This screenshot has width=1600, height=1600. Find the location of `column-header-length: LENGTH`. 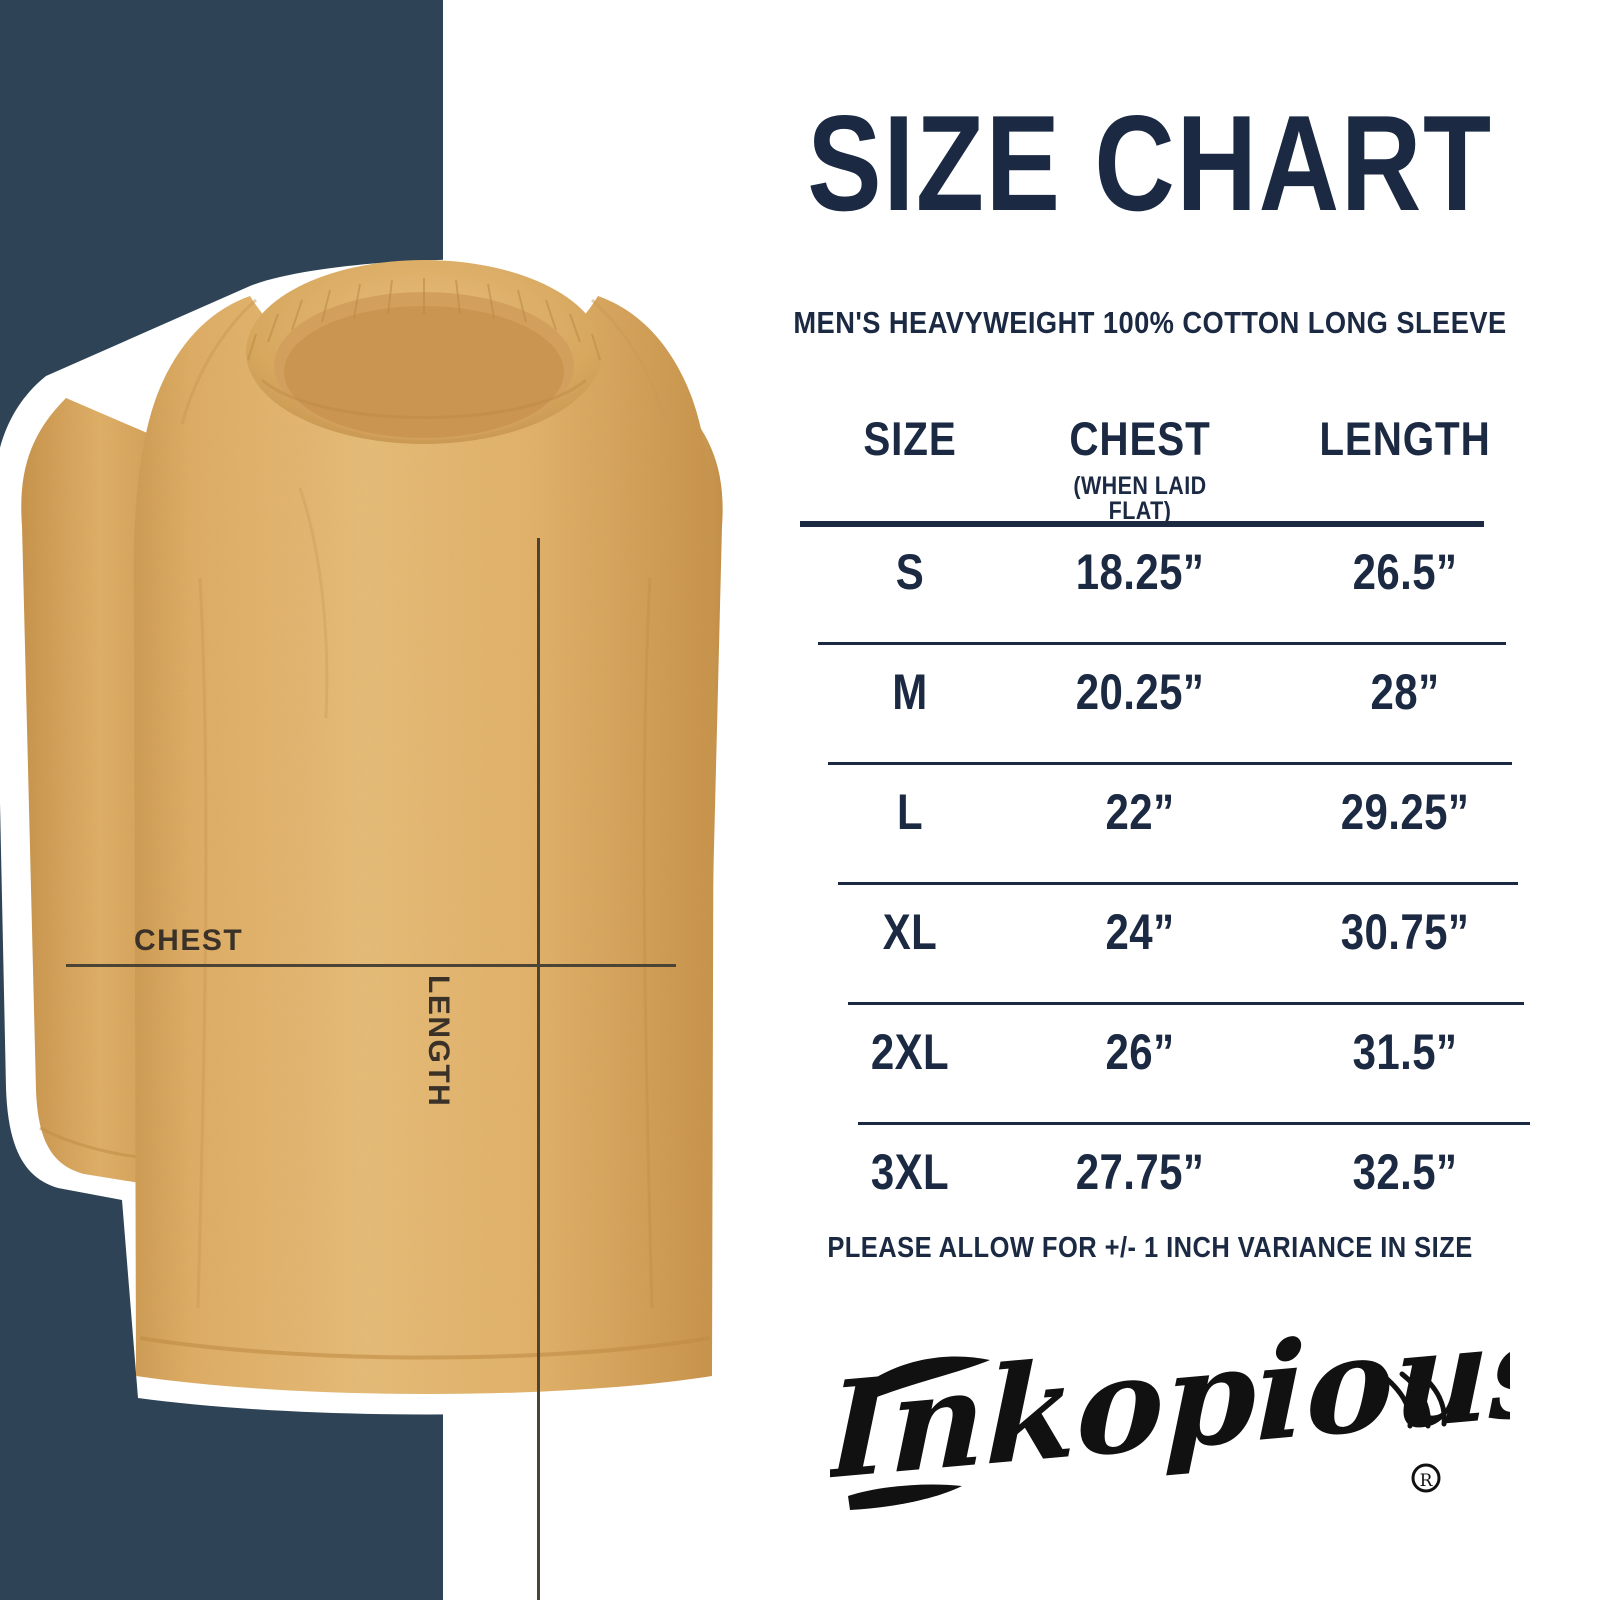

column-header-length: LENGTH is located at coordinates (1405, 438).